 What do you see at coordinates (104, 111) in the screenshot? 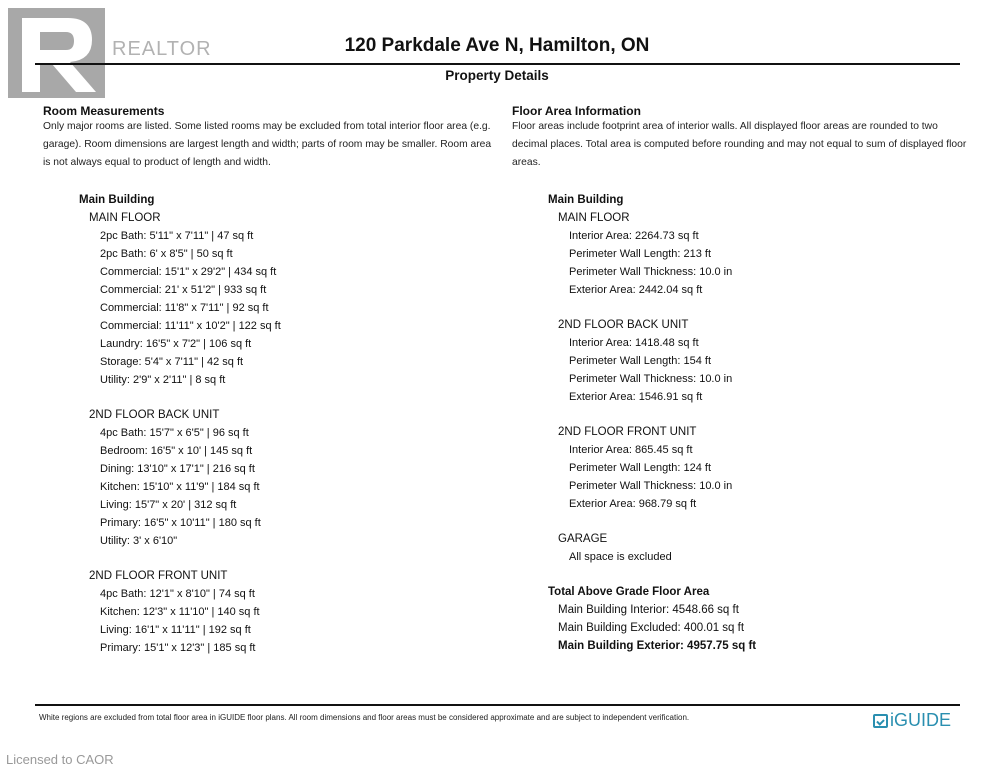
I see `section-heading: Room Measurements` at bounding box center [104, 111].